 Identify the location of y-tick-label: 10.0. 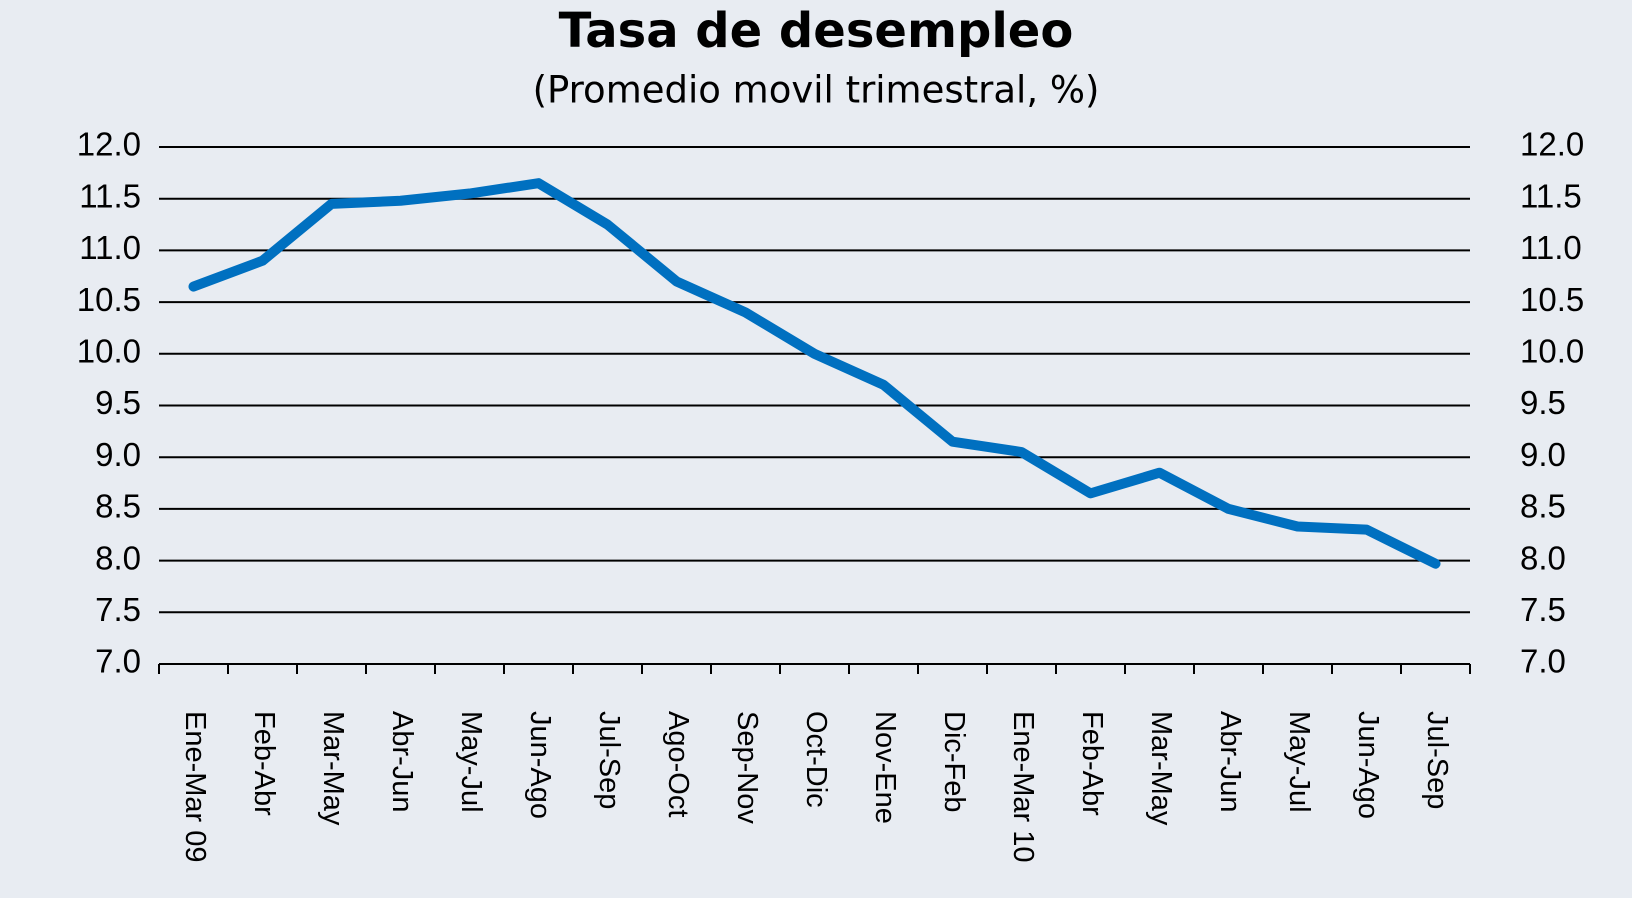
(109, 351).